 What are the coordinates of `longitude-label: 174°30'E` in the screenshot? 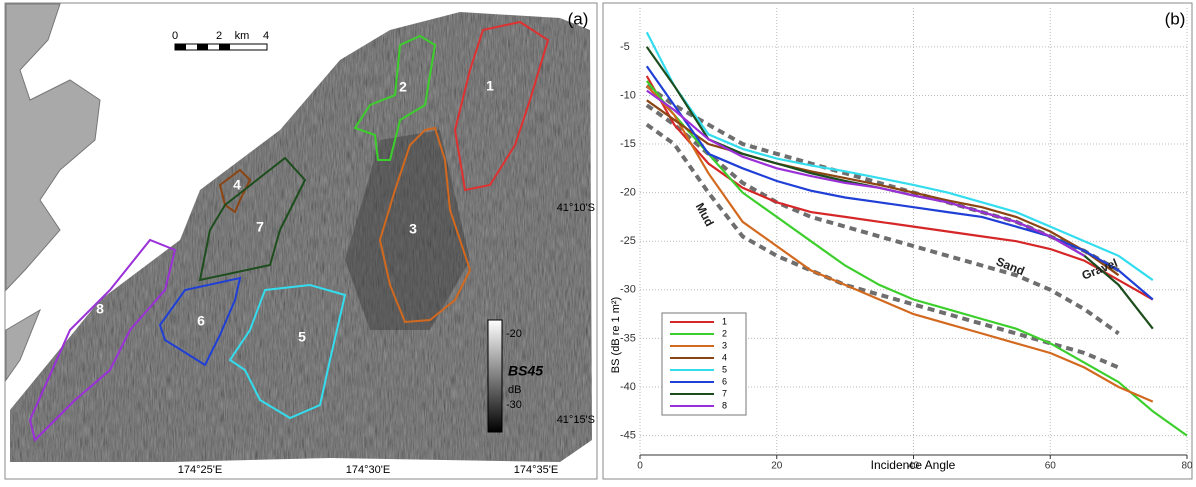 It's located at (368, 470).